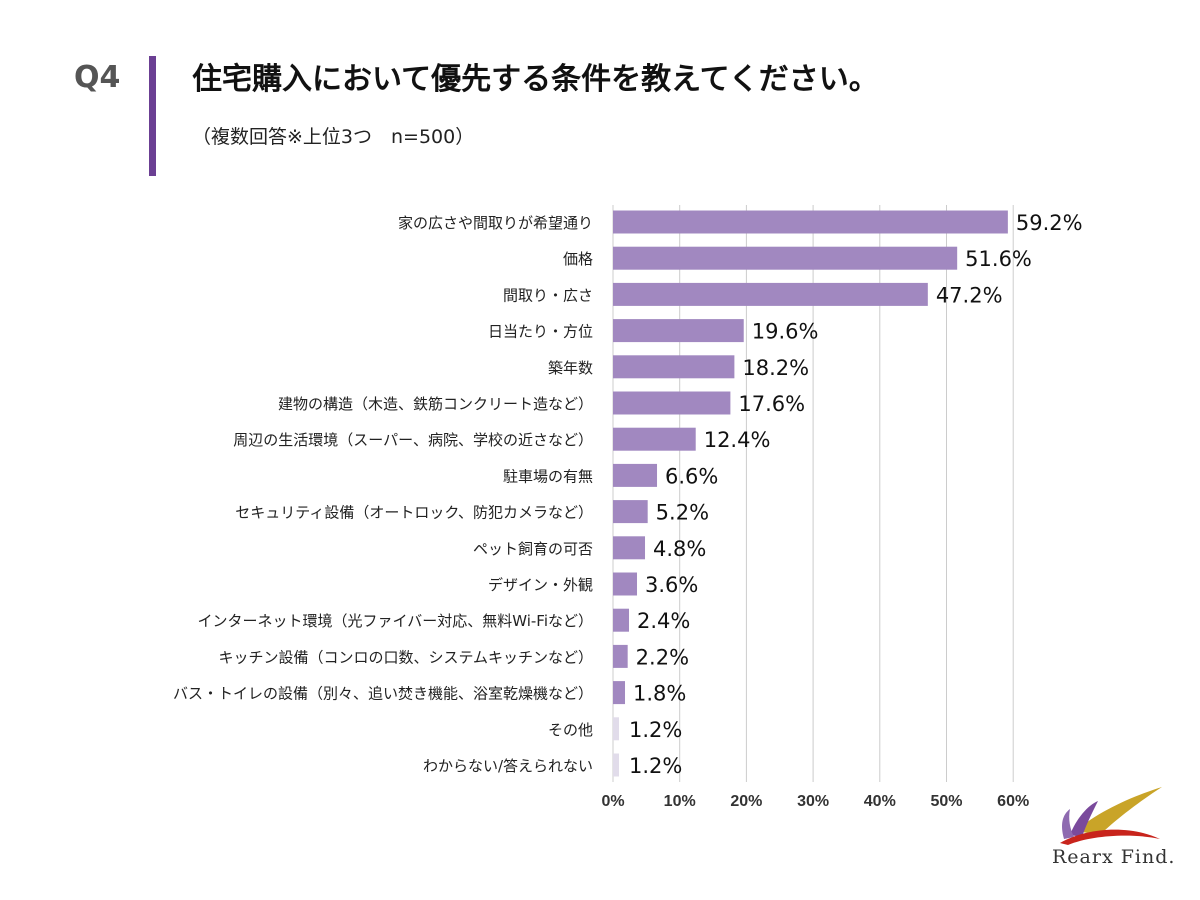 Image resolution: width=1200 pixels, height=900 pixels. Describe the element at coordinates (671, 585) in the screenshot. I see `data-label: 3.6%` at that location.